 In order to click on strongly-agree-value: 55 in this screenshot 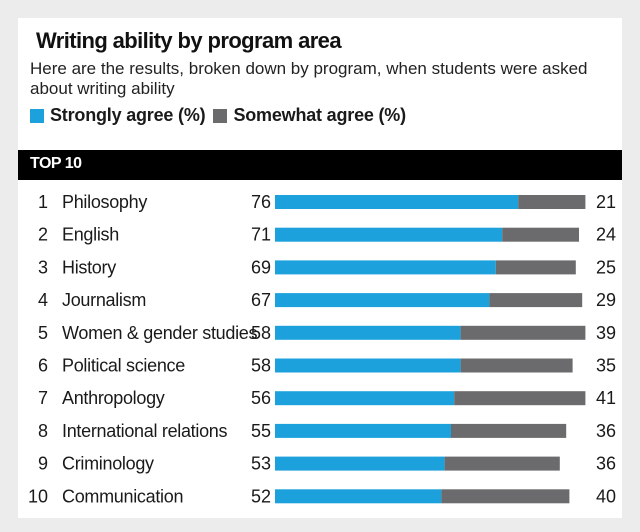, I will do `click(261, 431)`.